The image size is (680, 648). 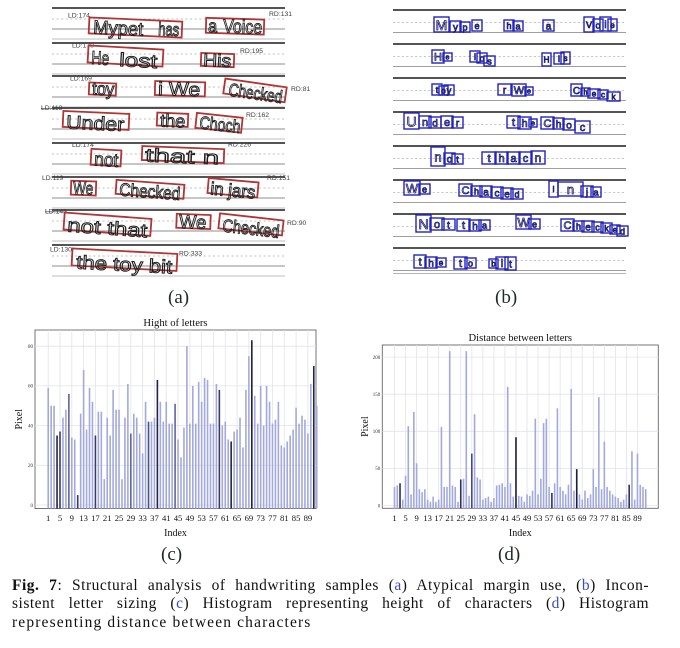 I want to click on svg-text: 60, so click(x=31, y=387).